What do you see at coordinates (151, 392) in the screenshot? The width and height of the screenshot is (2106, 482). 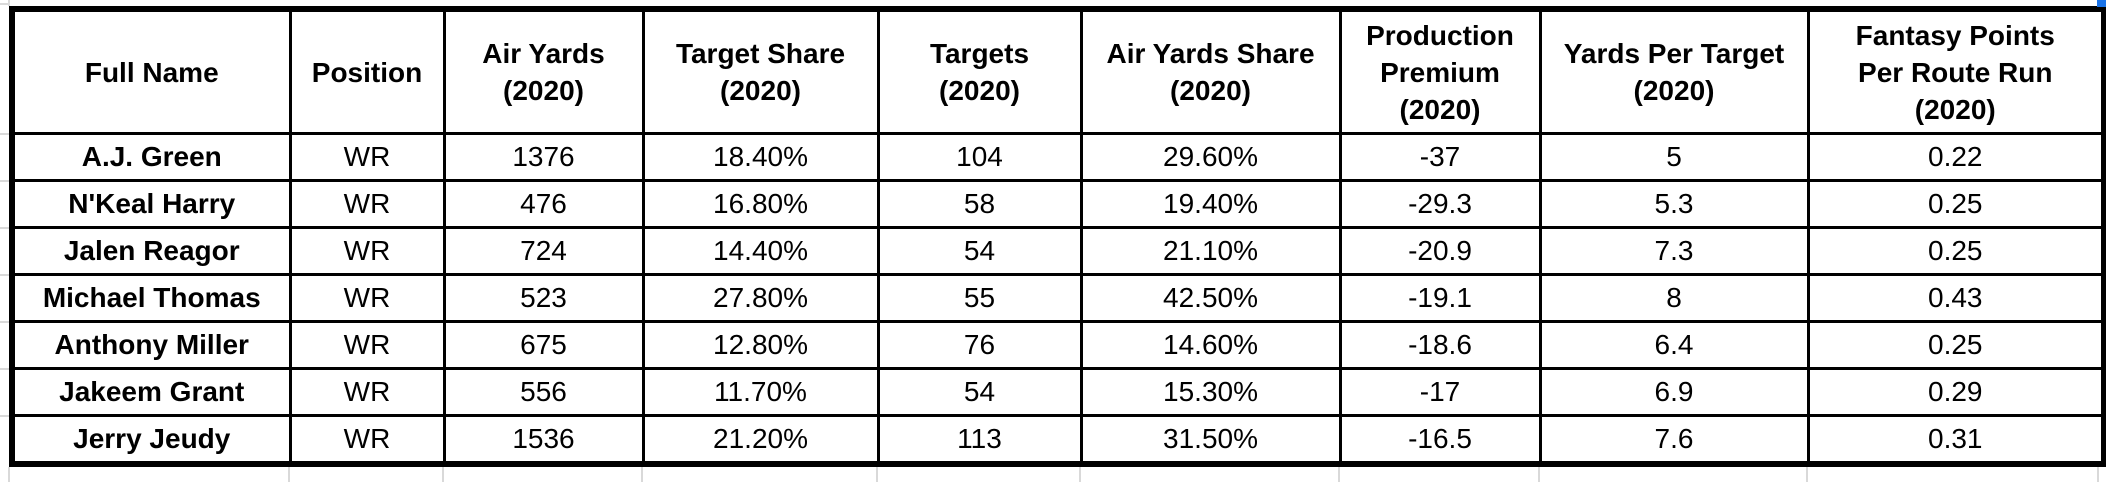 I see `player-name-cell: Jakeem Grant` at bounding box center [151, 392].